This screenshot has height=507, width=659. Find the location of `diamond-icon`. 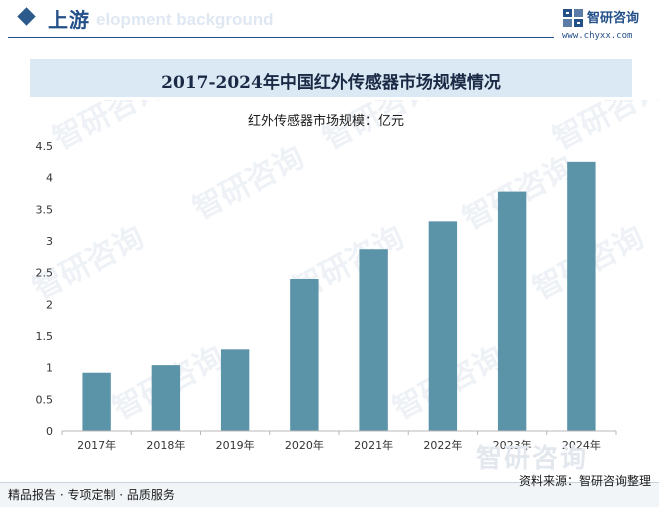

diamond-icon is located at coordinates (26, 16).